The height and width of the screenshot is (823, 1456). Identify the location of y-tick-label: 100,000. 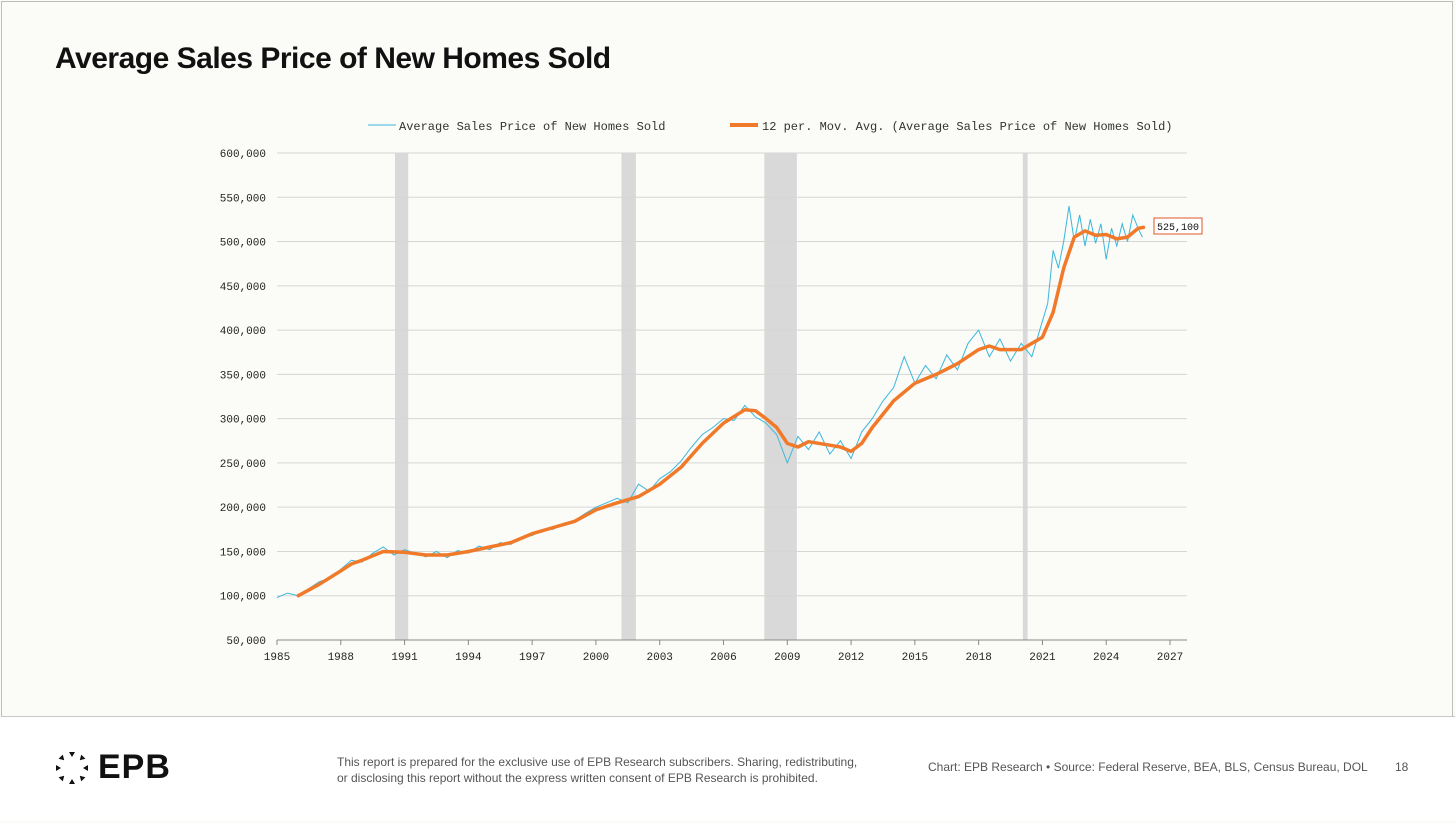
(243, 598).